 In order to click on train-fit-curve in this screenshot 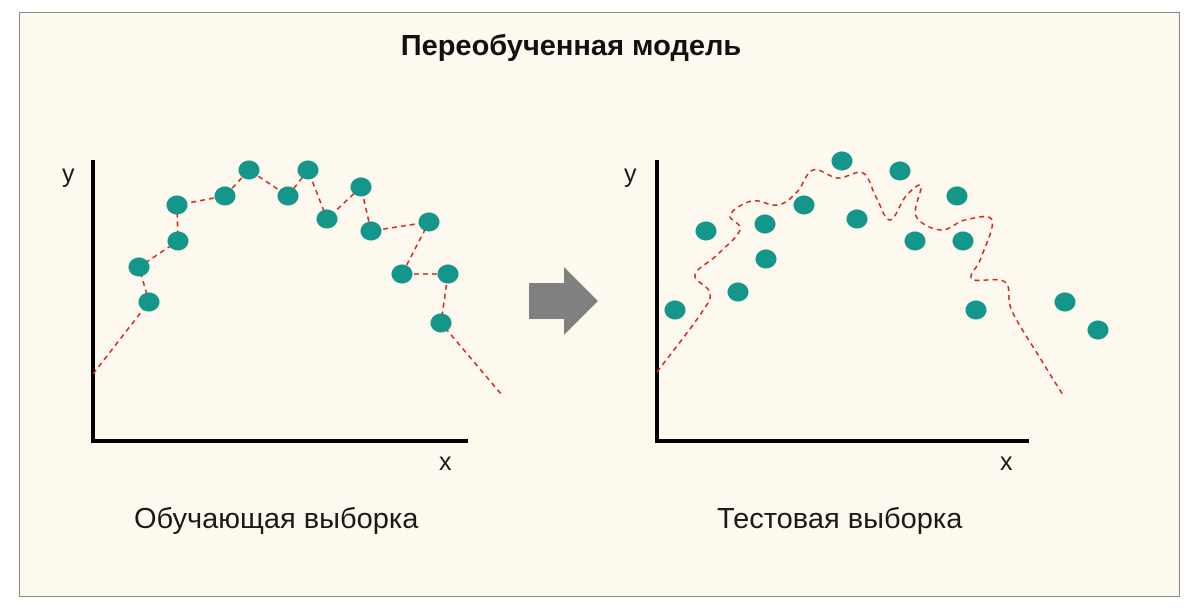, I will do `click(297, 282)`.